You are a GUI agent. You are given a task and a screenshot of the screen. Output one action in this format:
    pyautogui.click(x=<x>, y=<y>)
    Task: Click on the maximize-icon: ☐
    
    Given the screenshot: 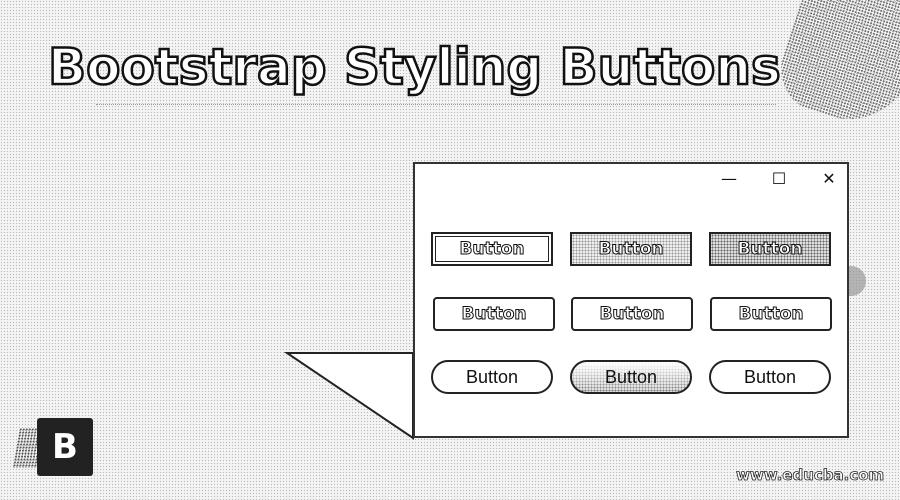 What is the action you would take?
    pyautogui.click(x=779, y=178)
    